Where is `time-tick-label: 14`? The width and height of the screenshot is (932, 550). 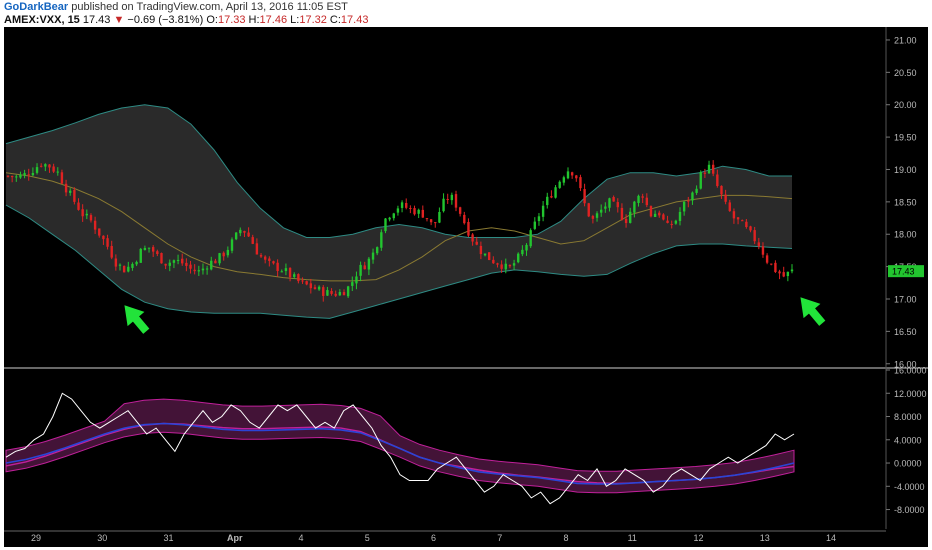
time-tick-label: 14 is located at coordinates (831, 538).